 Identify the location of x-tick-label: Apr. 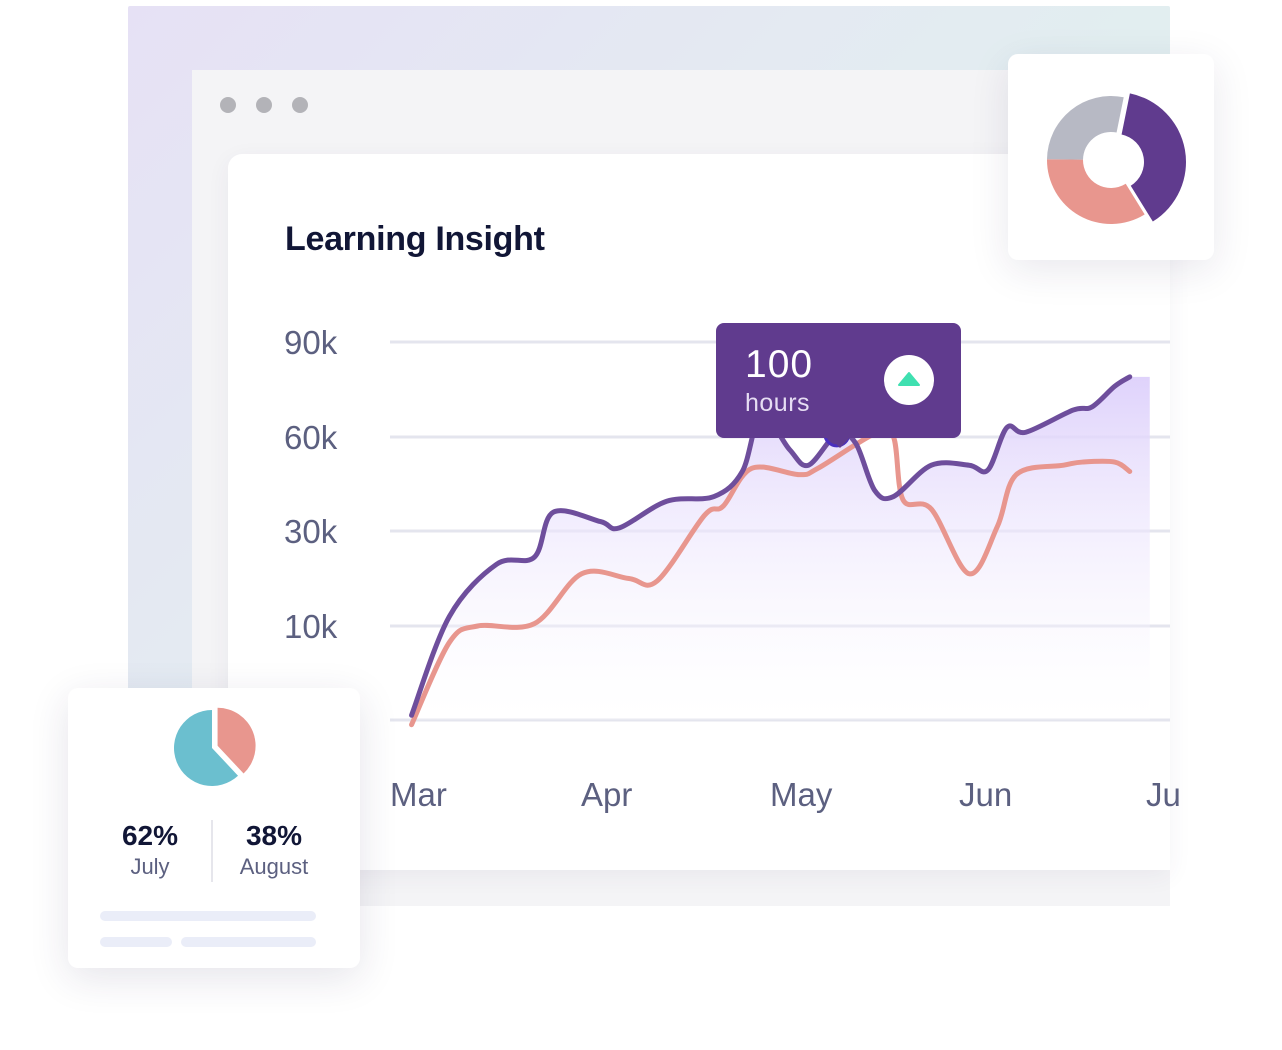
(606, 794).